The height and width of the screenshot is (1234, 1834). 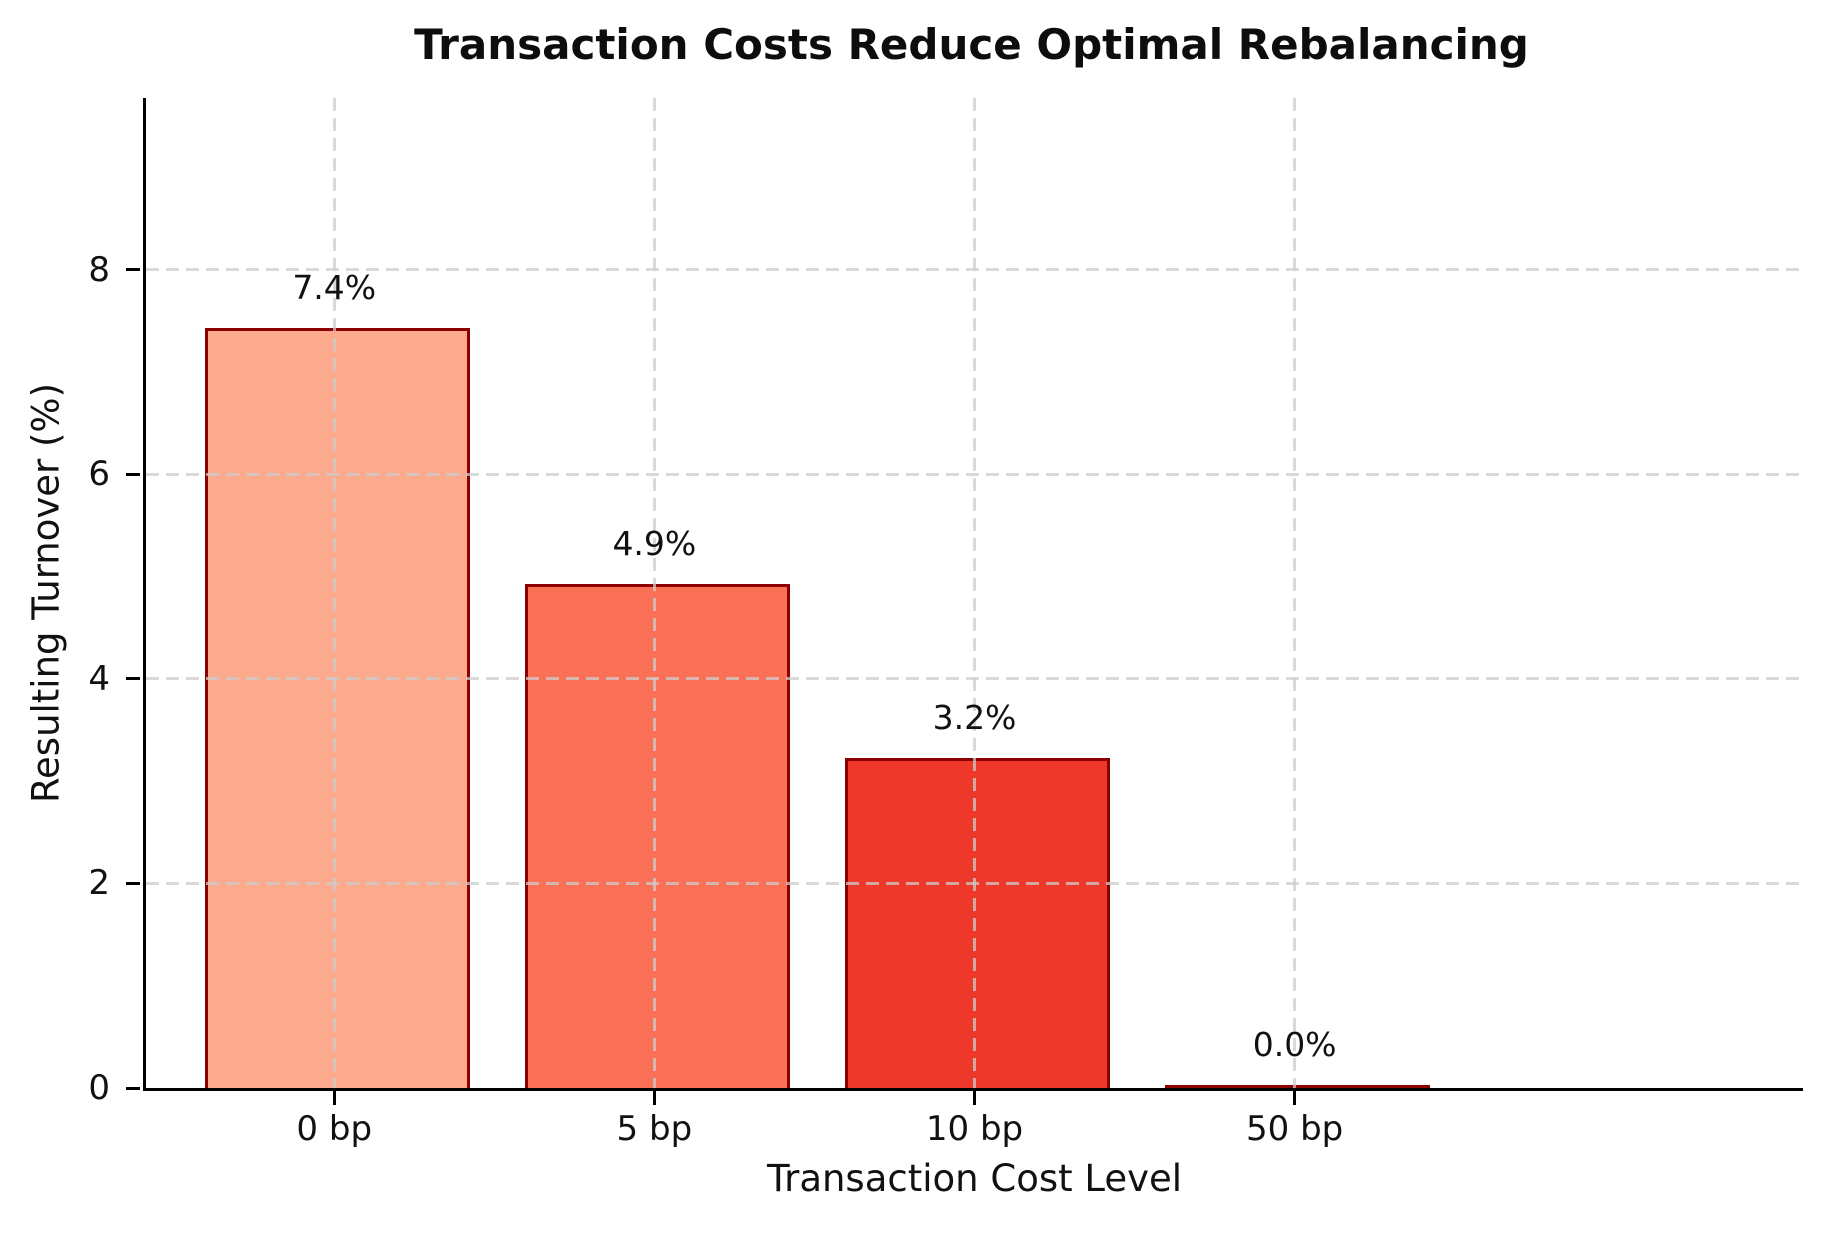 What do you see at coordinates (99, 883) in the screenshot?
I see `y-tick-label: 2` at bounding box center [99, 883].